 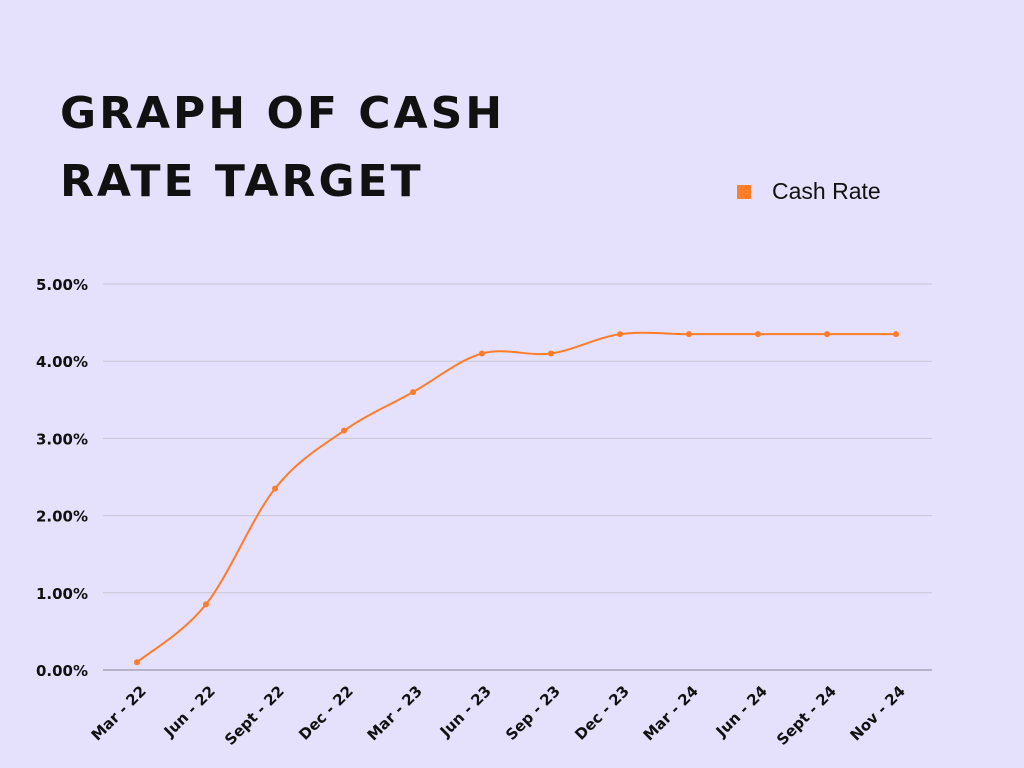 I want to click on x-tick-label: Sept - 22, so click(x=254, y=715).